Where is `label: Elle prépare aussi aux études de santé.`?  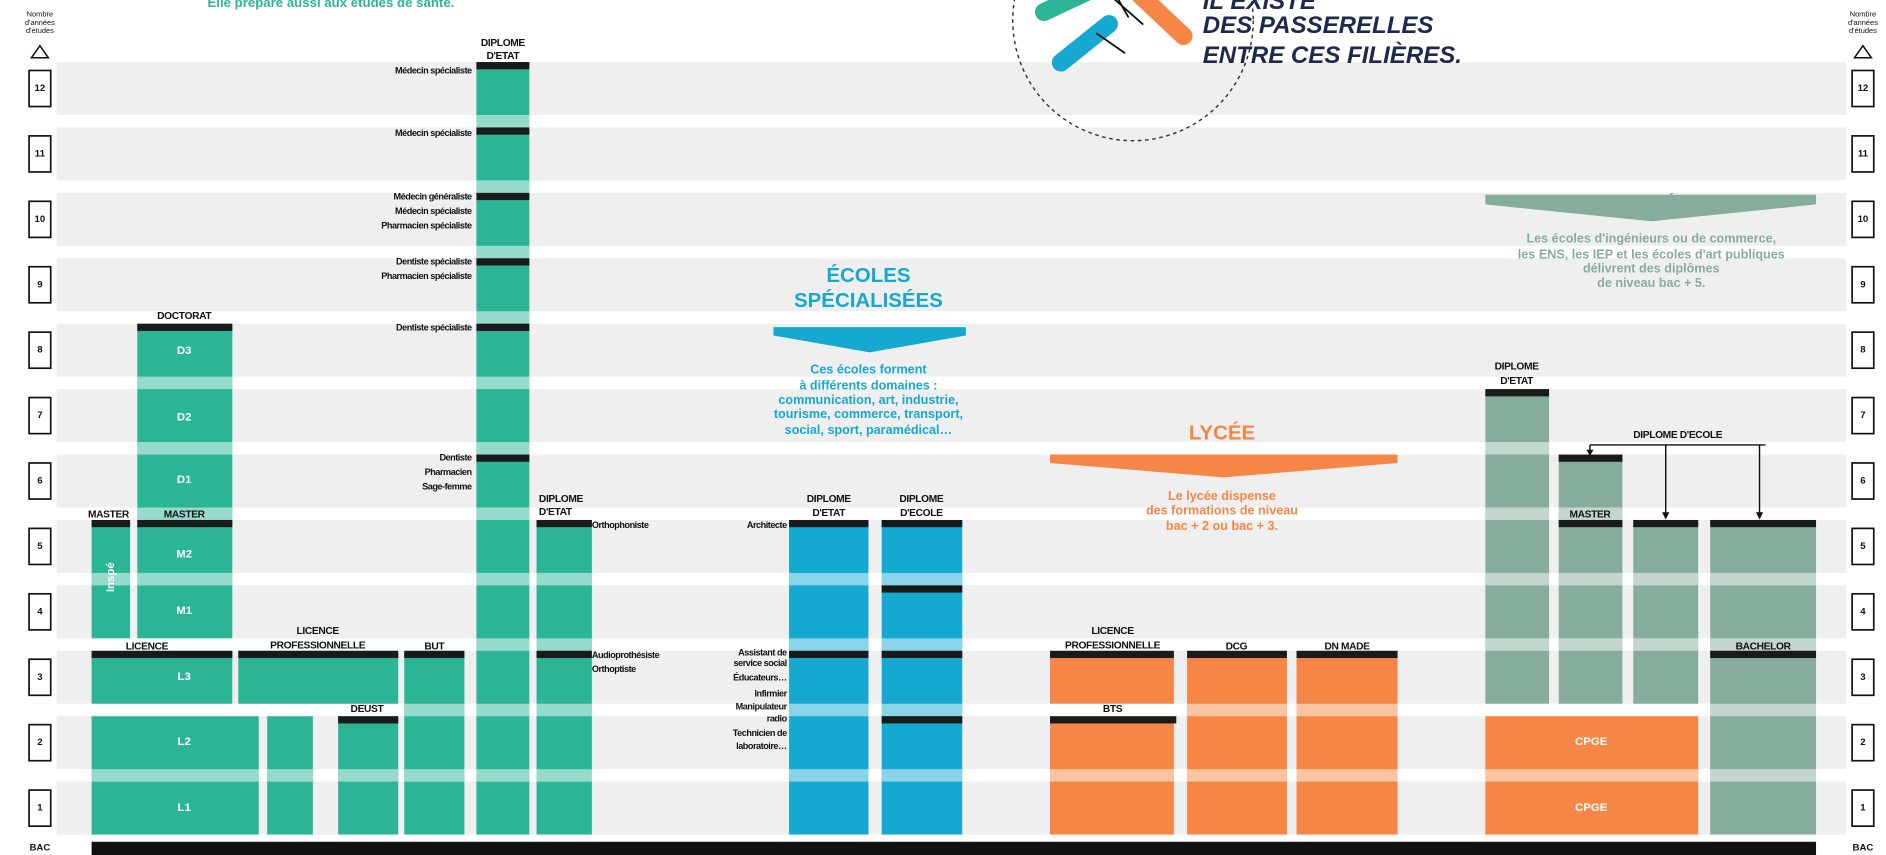 label: Elle prépare aussi aux études de santé. is located at coordinates (330, 5).